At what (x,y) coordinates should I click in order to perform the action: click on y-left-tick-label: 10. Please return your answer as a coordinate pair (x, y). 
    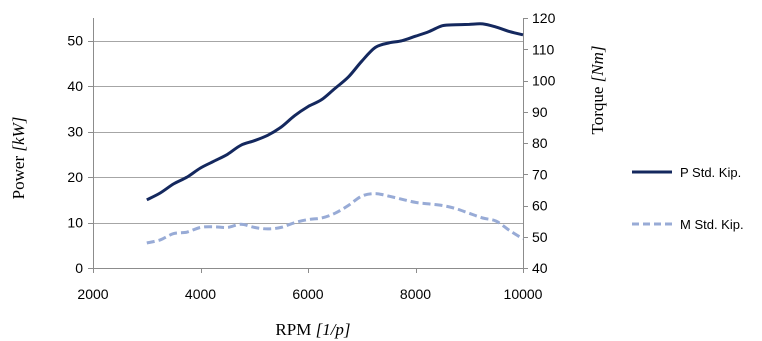
    Looking at the image, I should click on (75, 223).